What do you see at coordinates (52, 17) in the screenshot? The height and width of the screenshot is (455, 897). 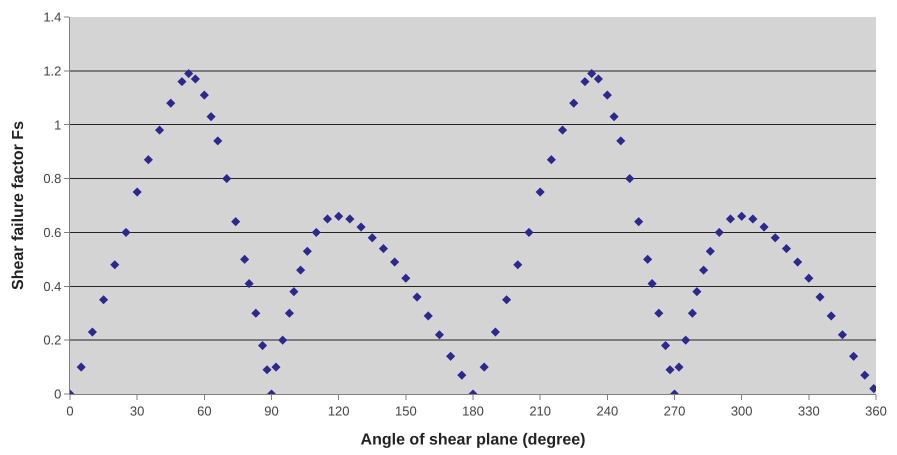 I see `y-tick-label: 1.4` at bounding box center [52, 17].